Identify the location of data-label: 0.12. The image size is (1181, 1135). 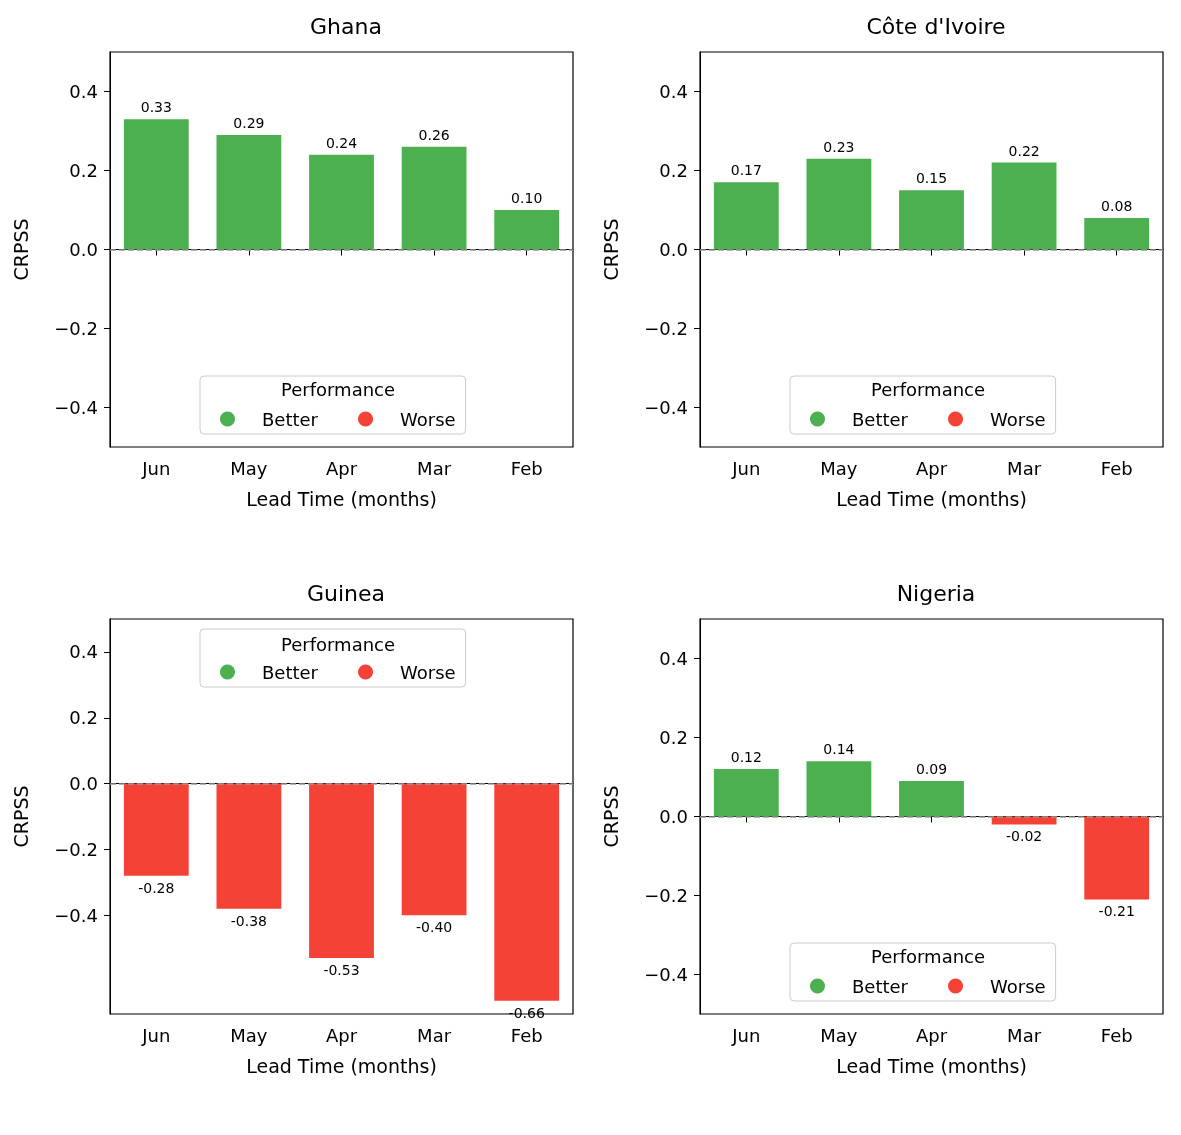
(746, 757).